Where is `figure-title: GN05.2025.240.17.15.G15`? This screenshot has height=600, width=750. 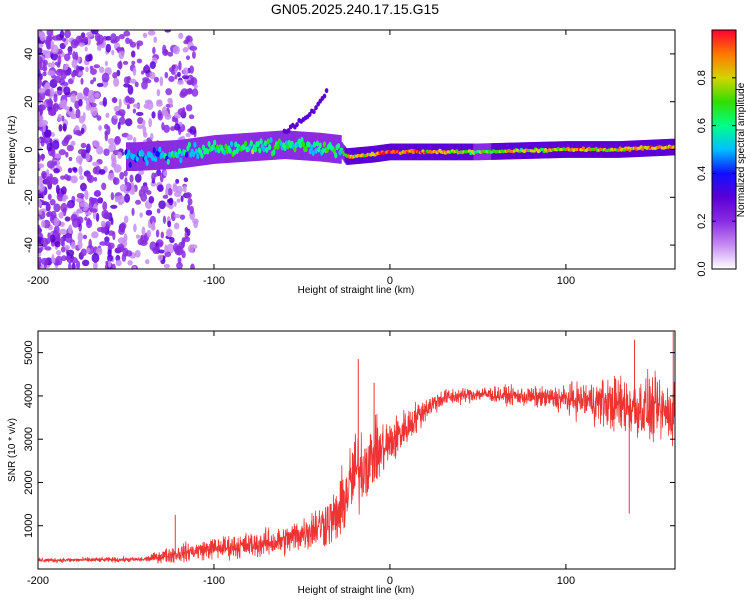
figure-title: GN05.2025.240.17.15.G15 is located at coordinates (355, 9).